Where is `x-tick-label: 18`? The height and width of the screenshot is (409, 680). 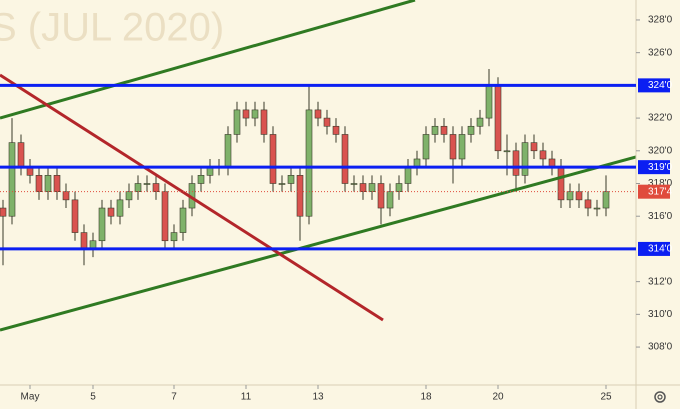
x-tick-label: 18 is located at coordinates (426, 397).